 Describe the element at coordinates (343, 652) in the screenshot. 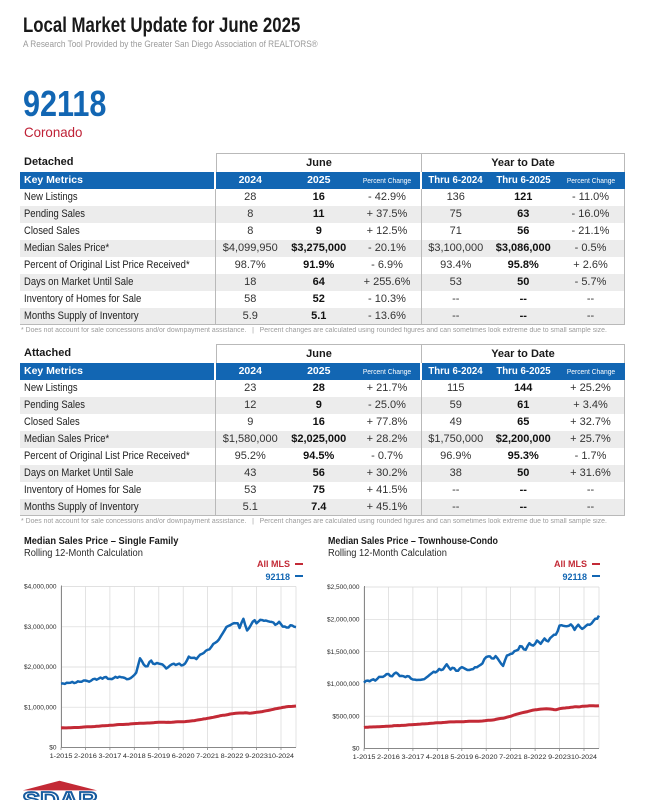

I see `svg-text: $1,500,000` at that location.